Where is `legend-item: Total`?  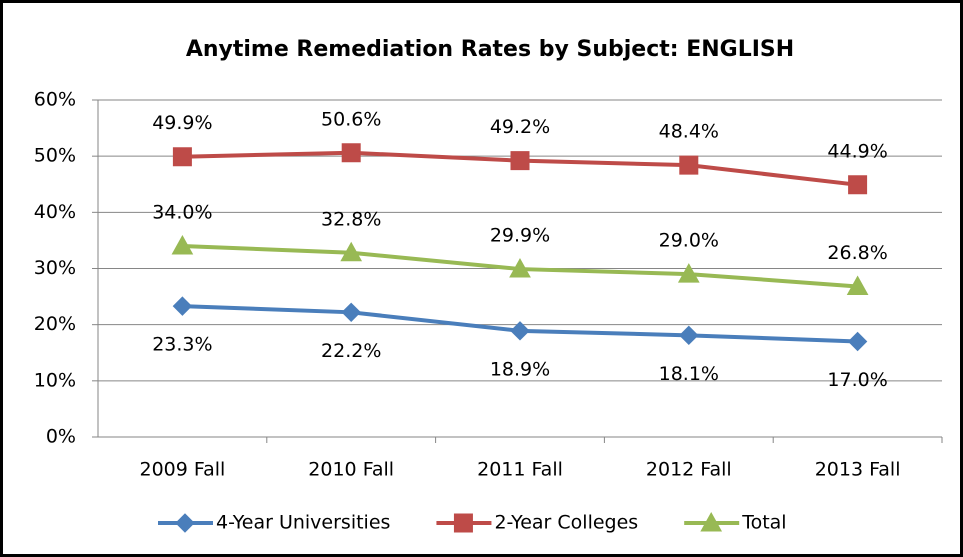
legend-item: Total is located at coordinates (735, 522).